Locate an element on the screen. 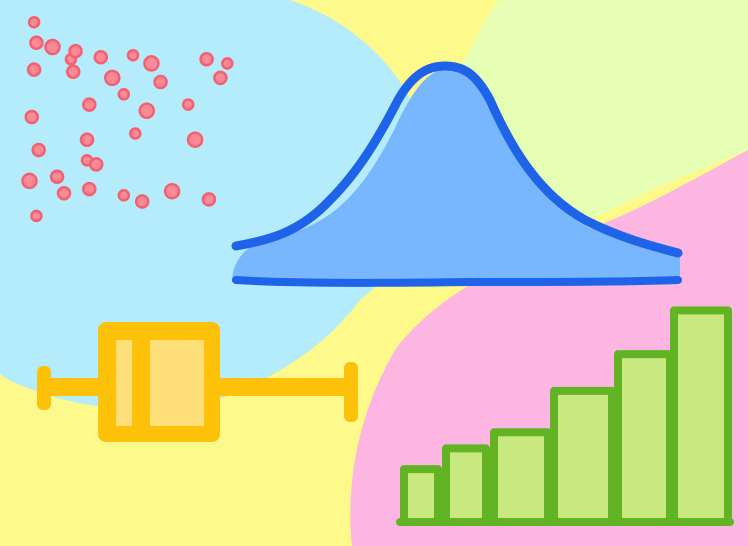 Image resolution: width=748 pixels, height=546 pixels. bell-curve-baseline is located at coordinates (457, 281).